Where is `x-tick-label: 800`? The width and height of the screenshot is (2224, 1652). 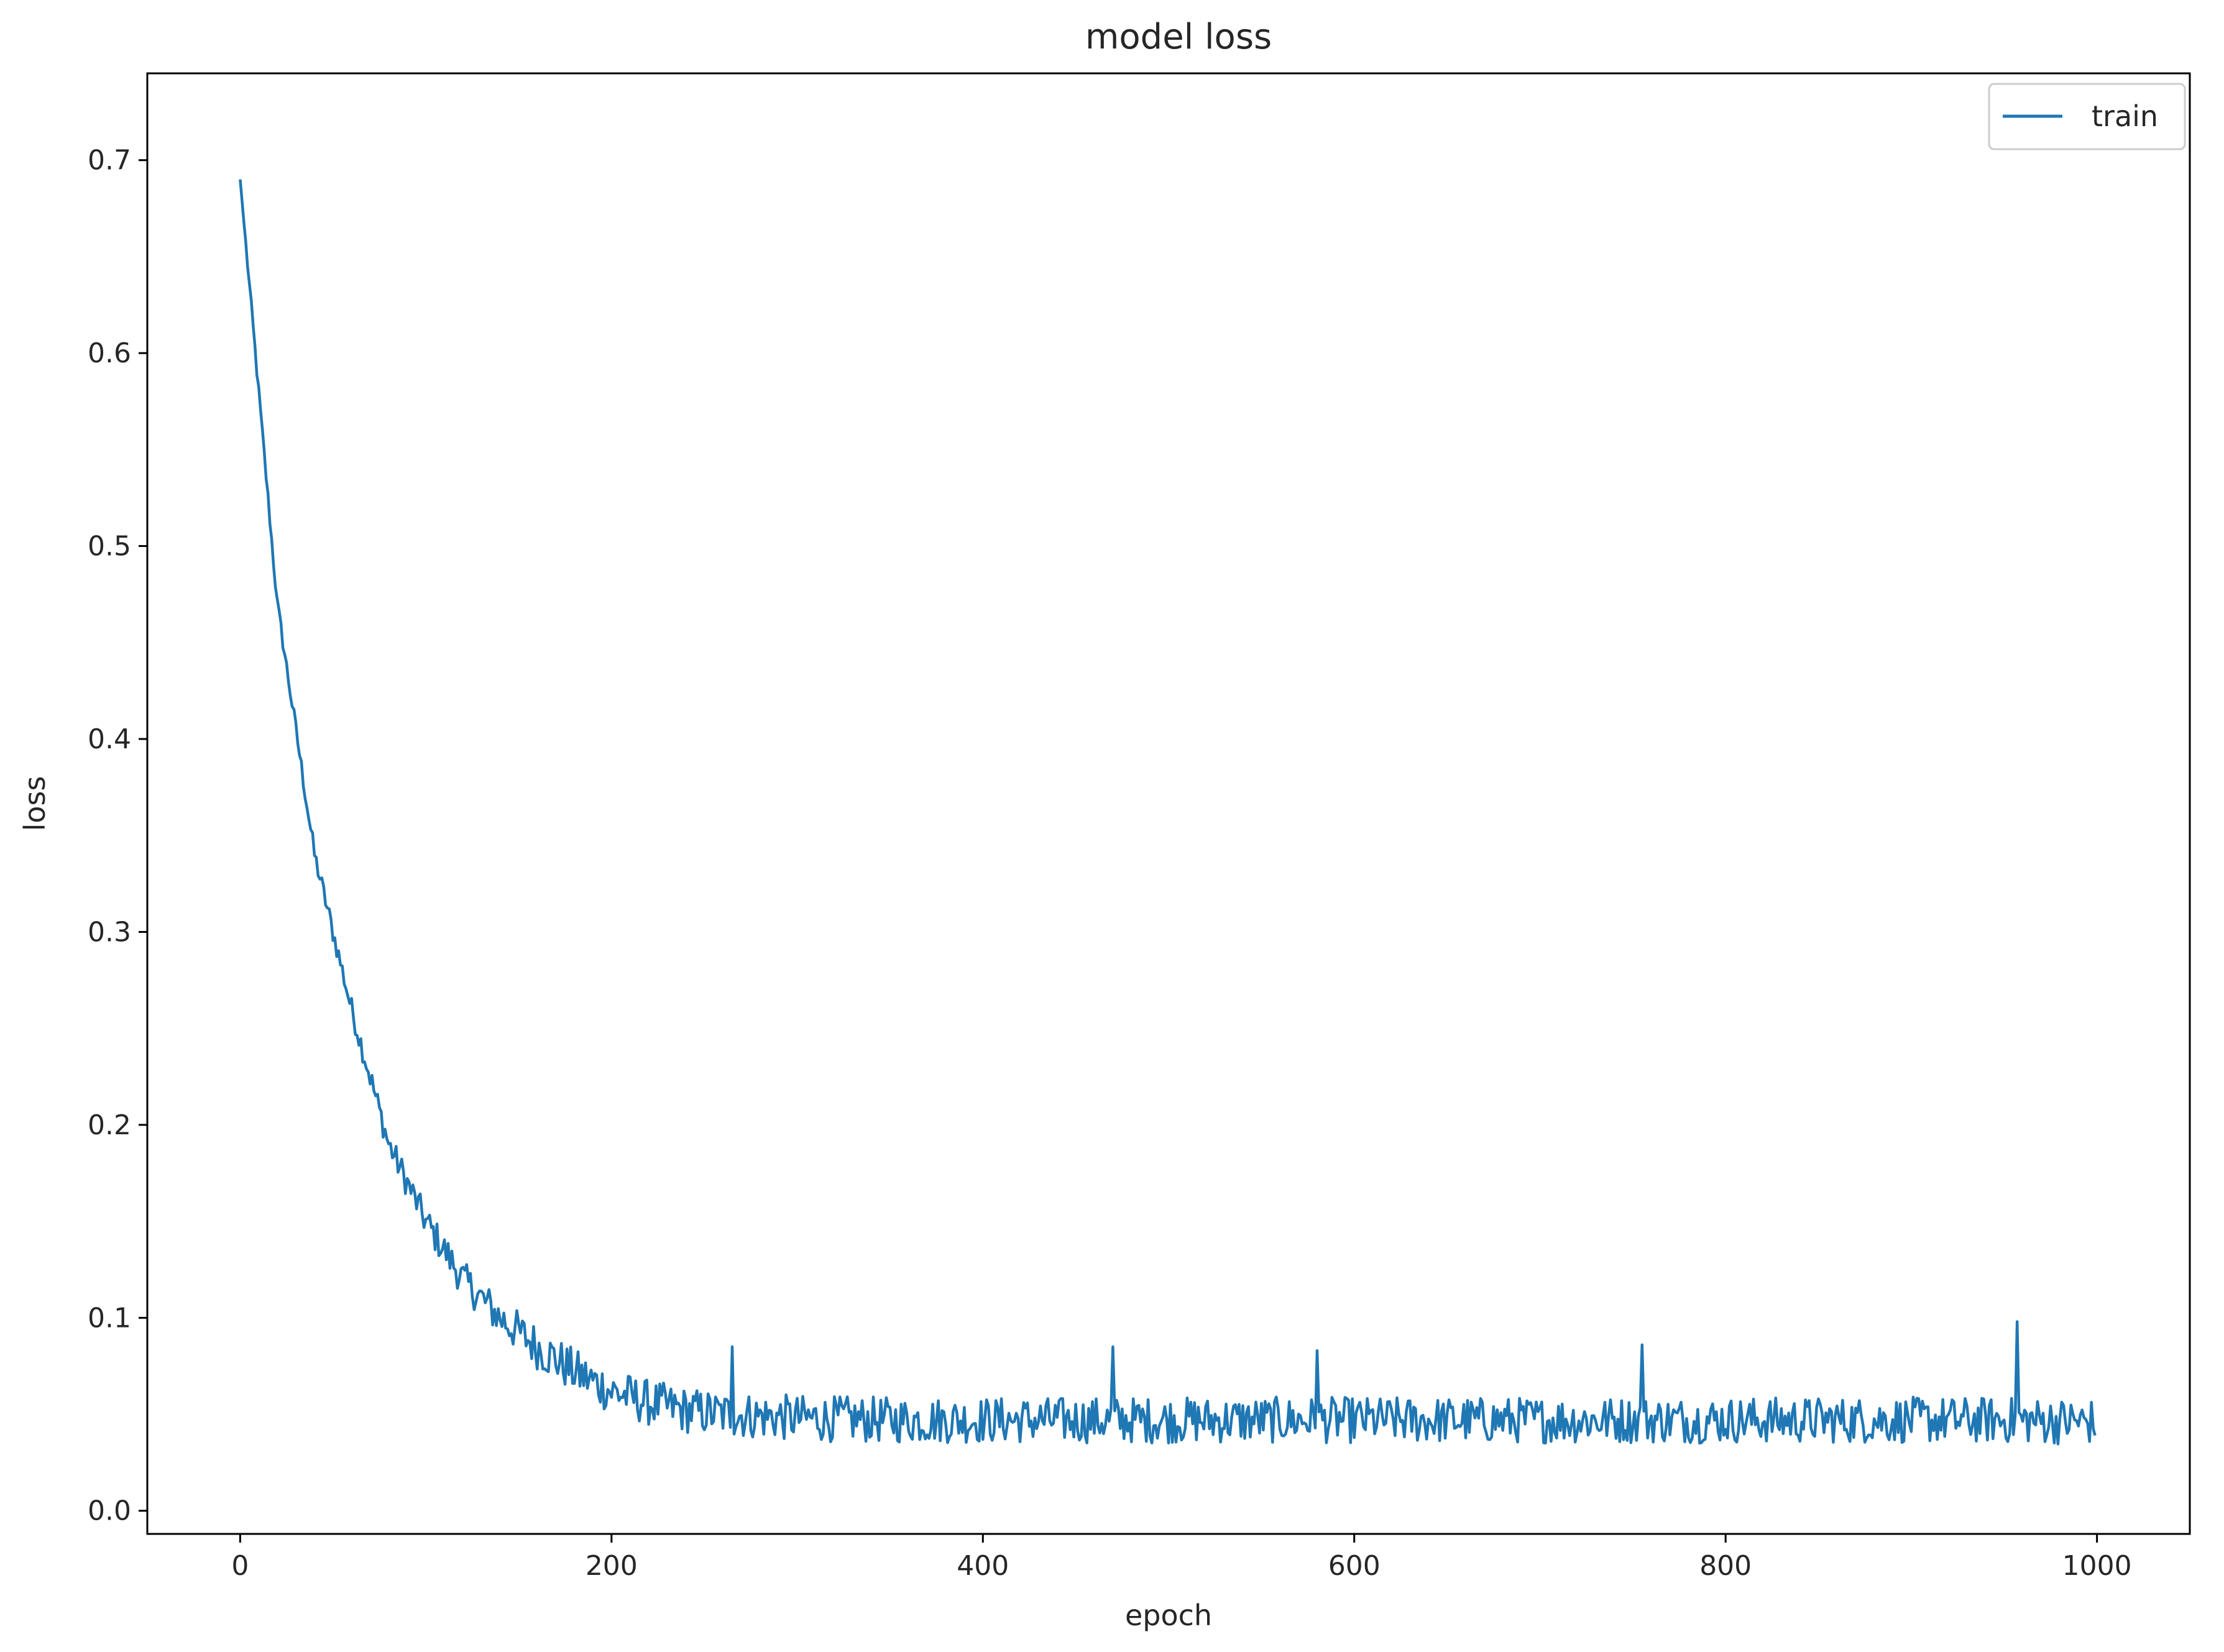 x-tick-label: 800 is located at coordinates (1726, 1566).